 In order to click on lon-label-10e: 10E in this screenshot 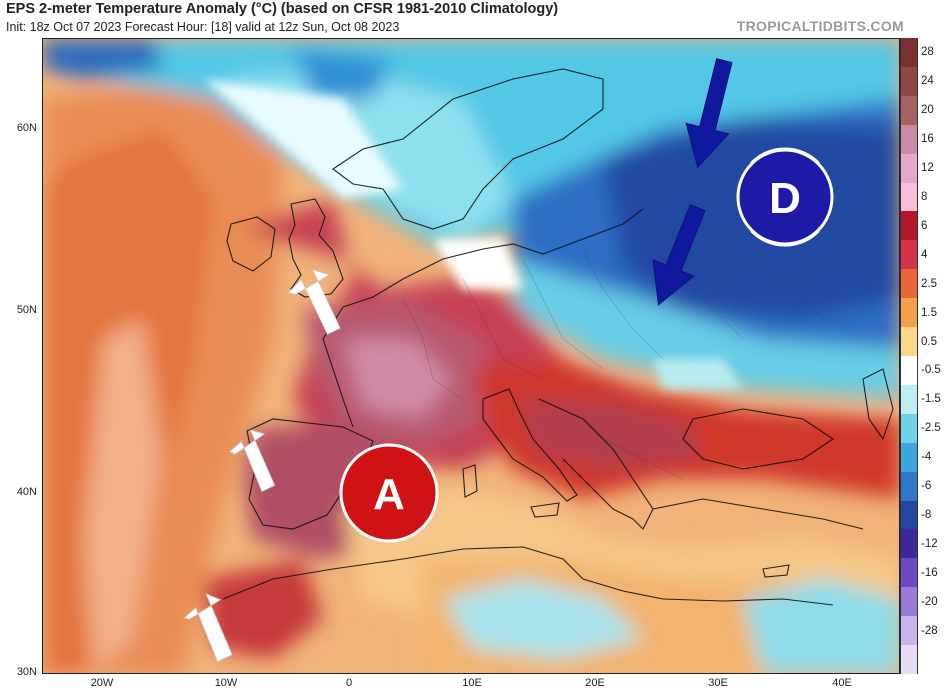, I will do `click(472, 683)`.